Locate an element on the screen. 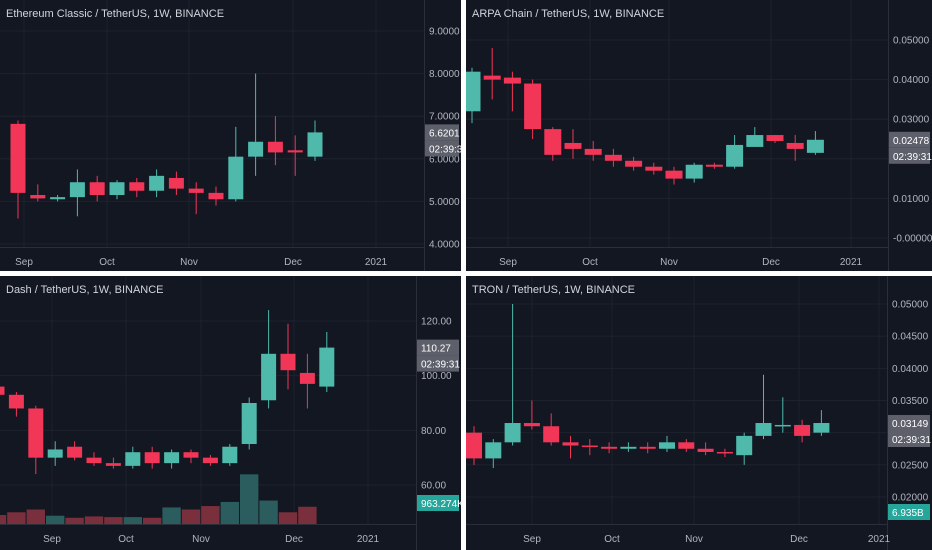 Image resolution: width=932 pixels, height=550 pixels. chart-title: ARPA Chain / TetherUS, 1W, BINANCE is located at coordinates (568, 14).